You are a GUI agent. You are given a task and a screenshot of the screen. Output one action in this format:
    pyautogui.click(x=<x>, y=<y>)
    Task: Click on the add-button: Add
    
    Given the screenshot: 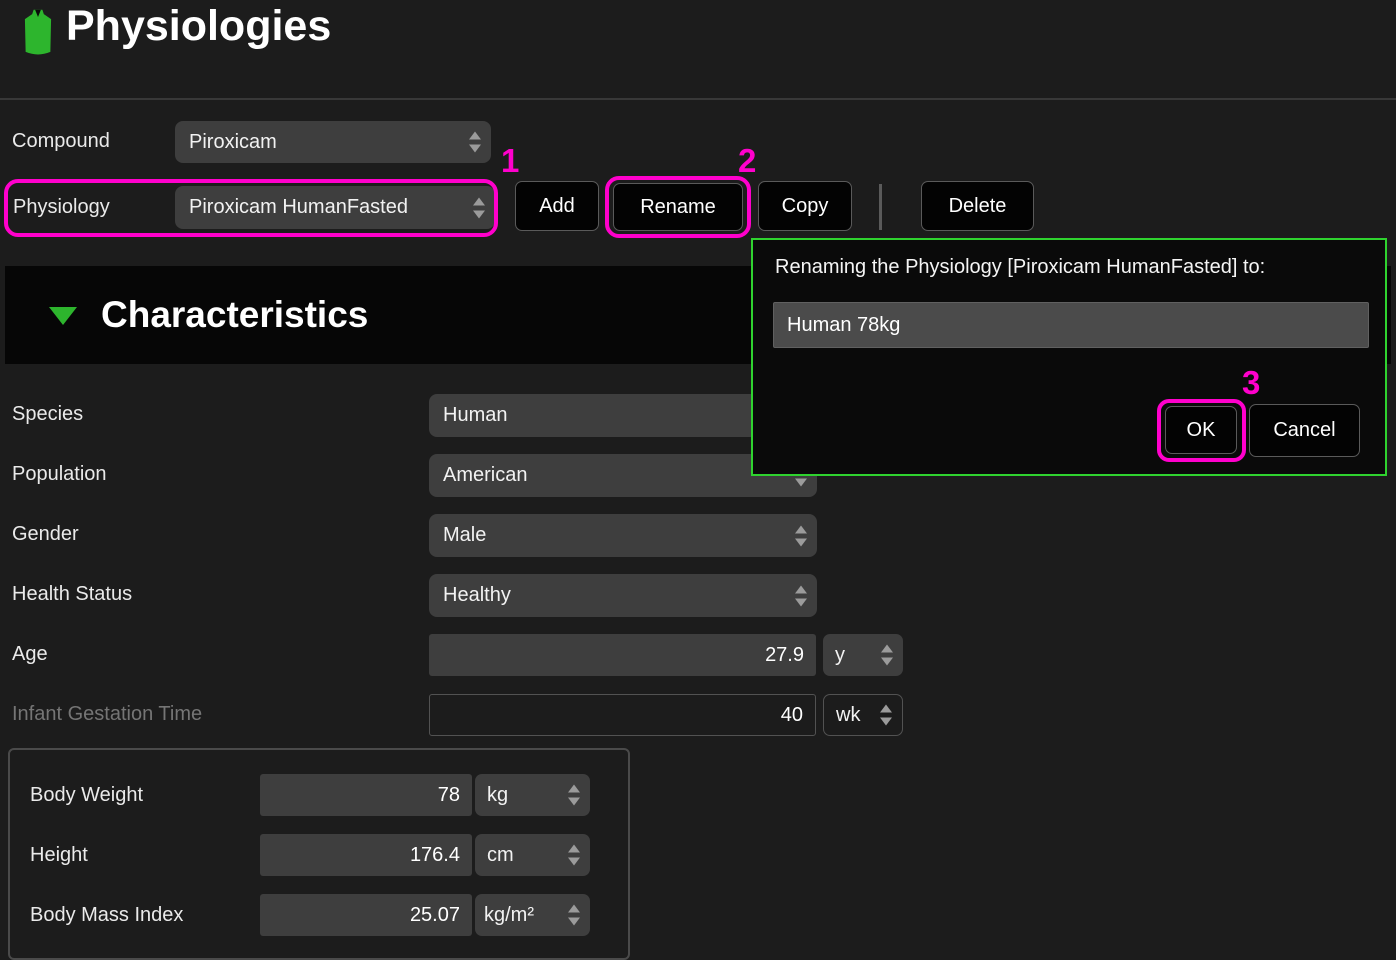 What is the action you would take?
    pyautogui.click(x=557, y=206)
    